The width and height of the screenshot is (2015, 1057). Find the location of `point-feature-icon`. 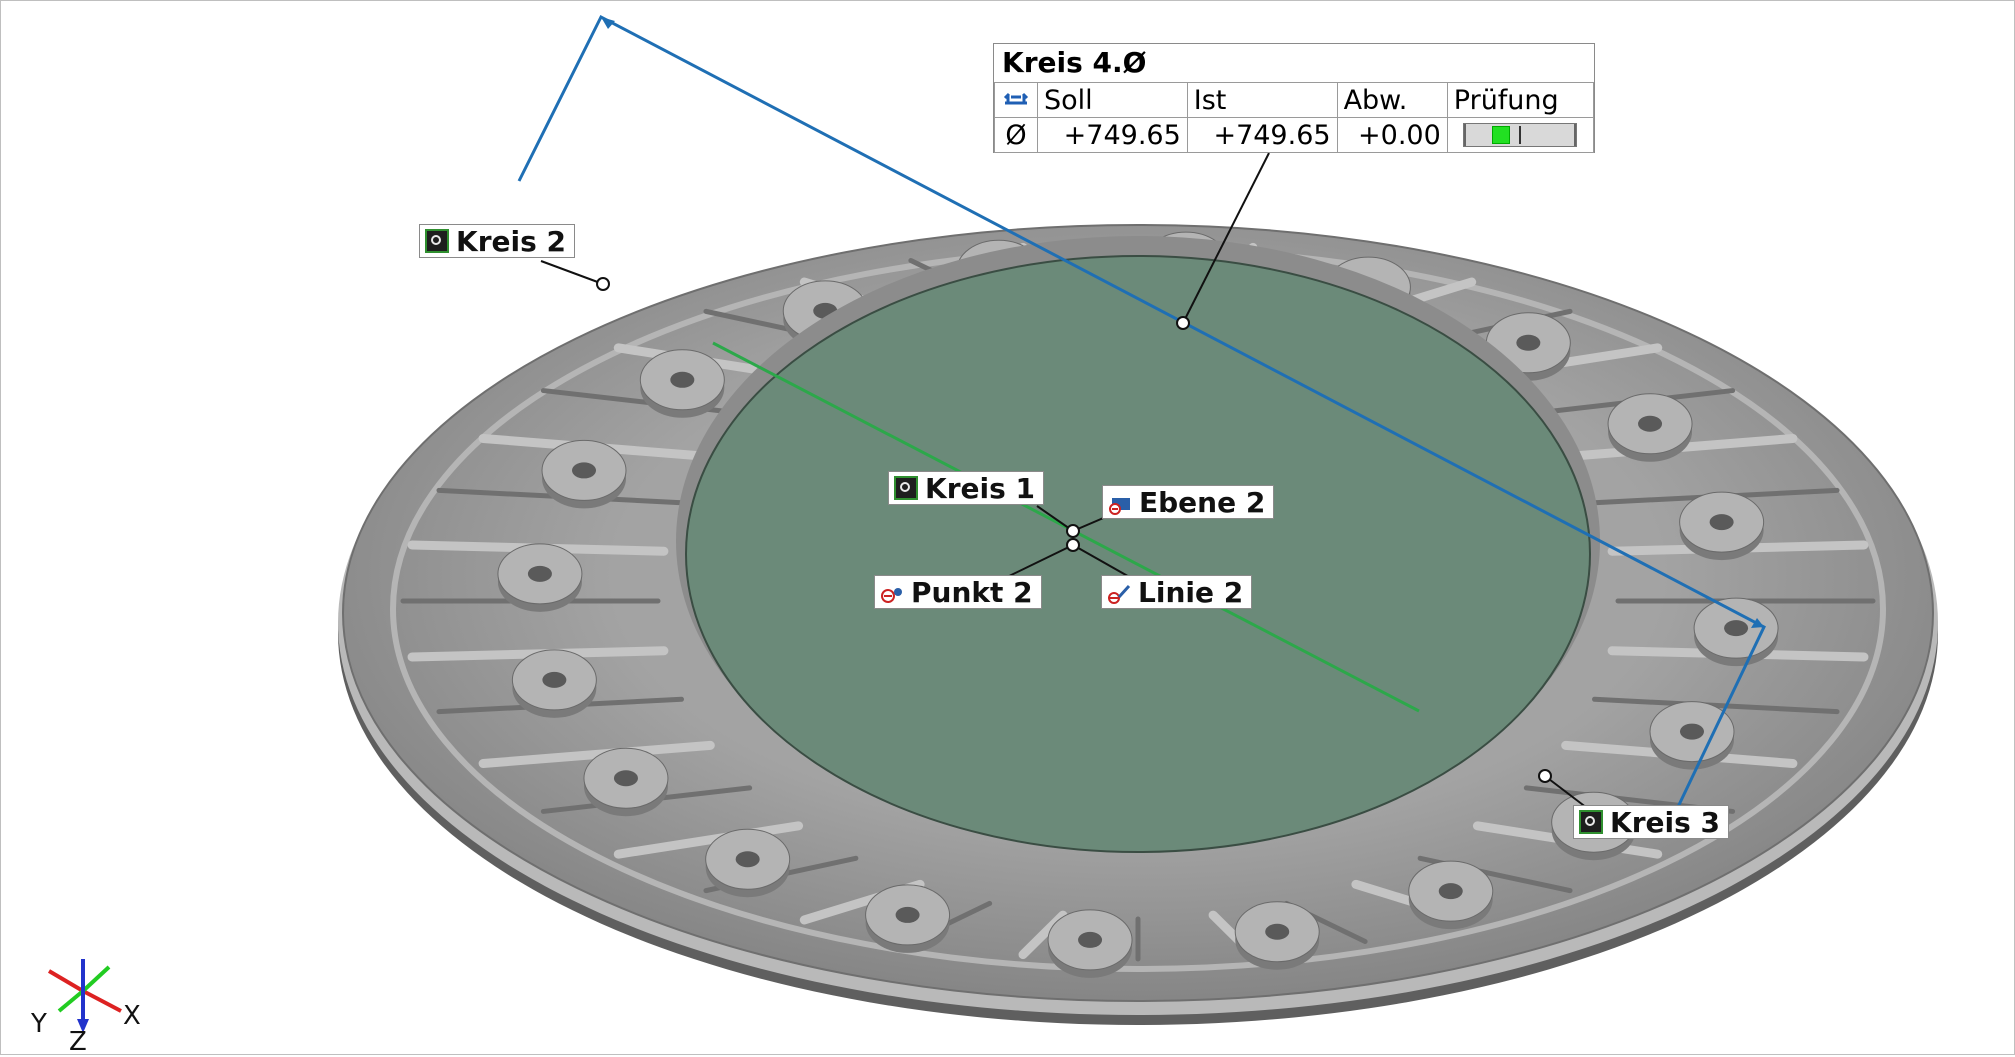

point-feature-icon is located at coordinates (892, 592).